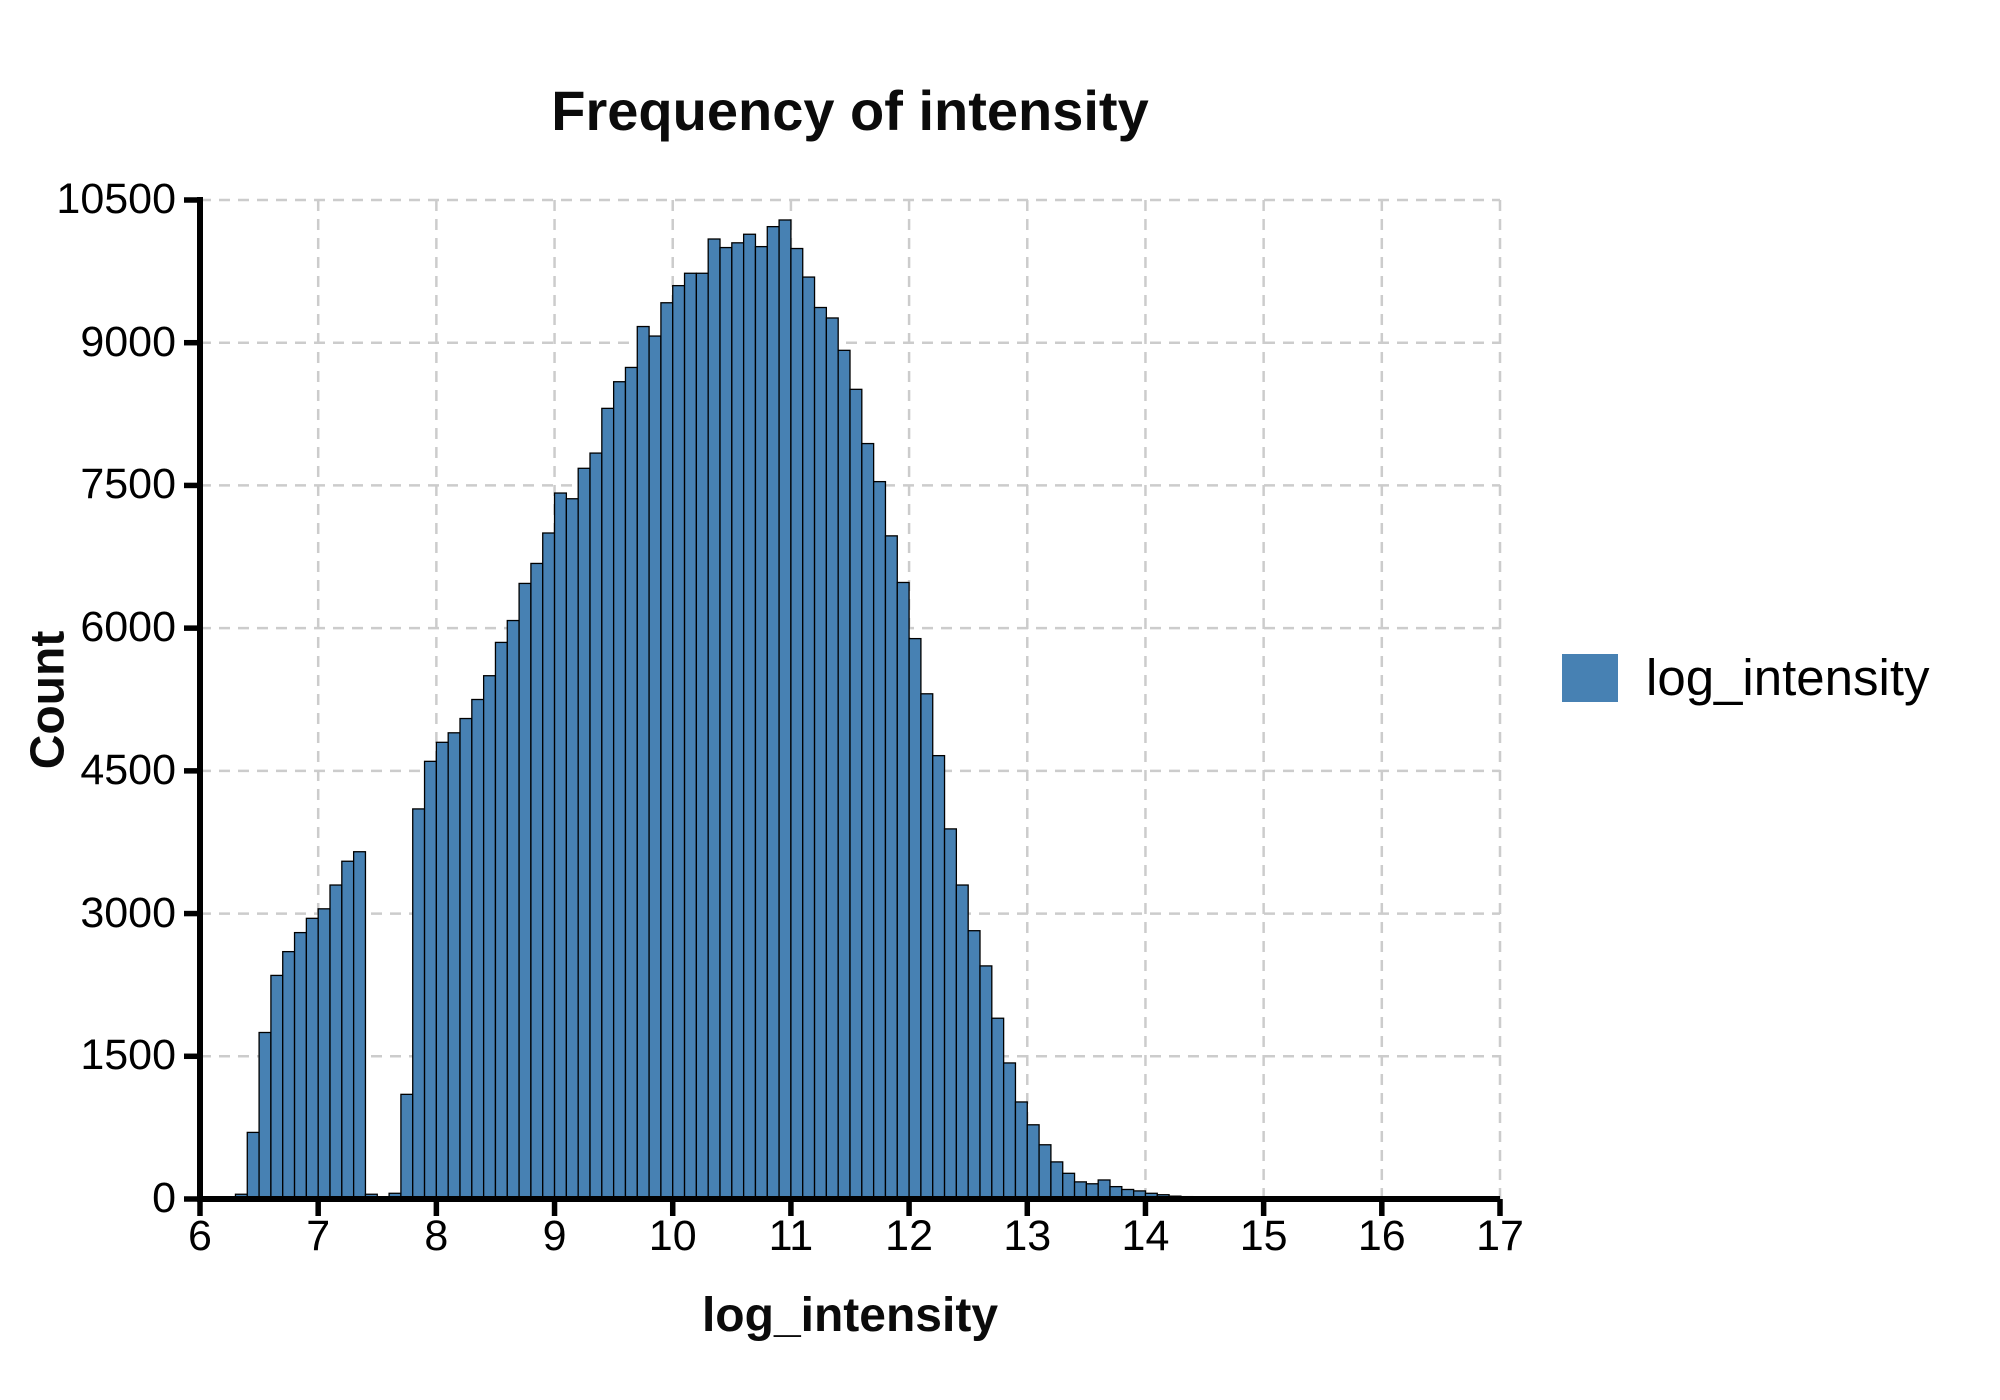 Image resolution: width=2000 pixels, height=1400 pixels. I want to click on x-axis-title: log_intensity, so click(850, 1315).